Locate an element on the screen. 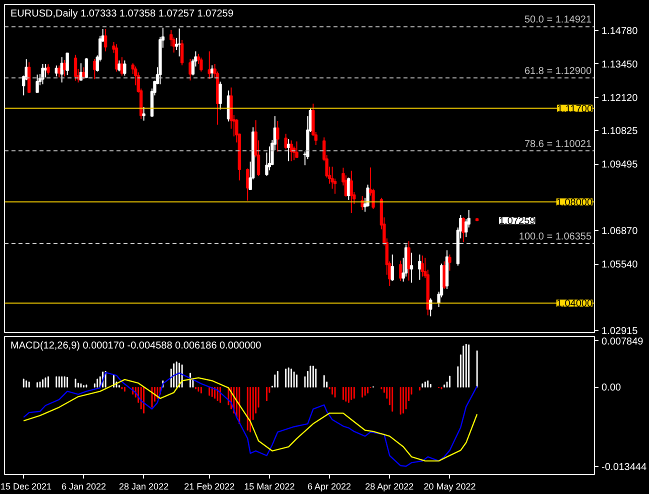  x-tick-label: 15 Dec 2021 is located at coordinates (26, 487).